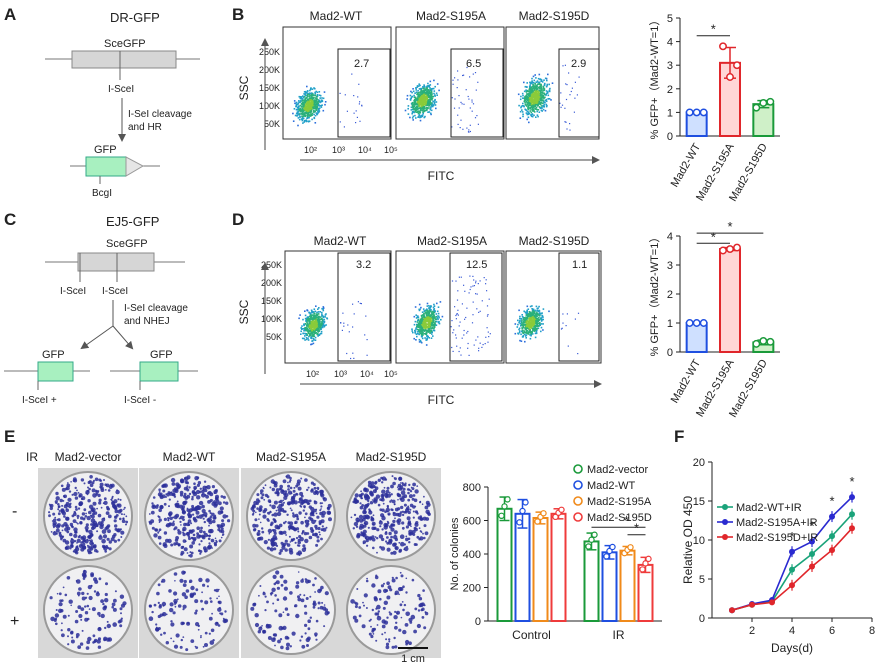 This screenshot has height=668, width=886. I want to click on panel-a-box-label: SceGFP, so click(125, 44).